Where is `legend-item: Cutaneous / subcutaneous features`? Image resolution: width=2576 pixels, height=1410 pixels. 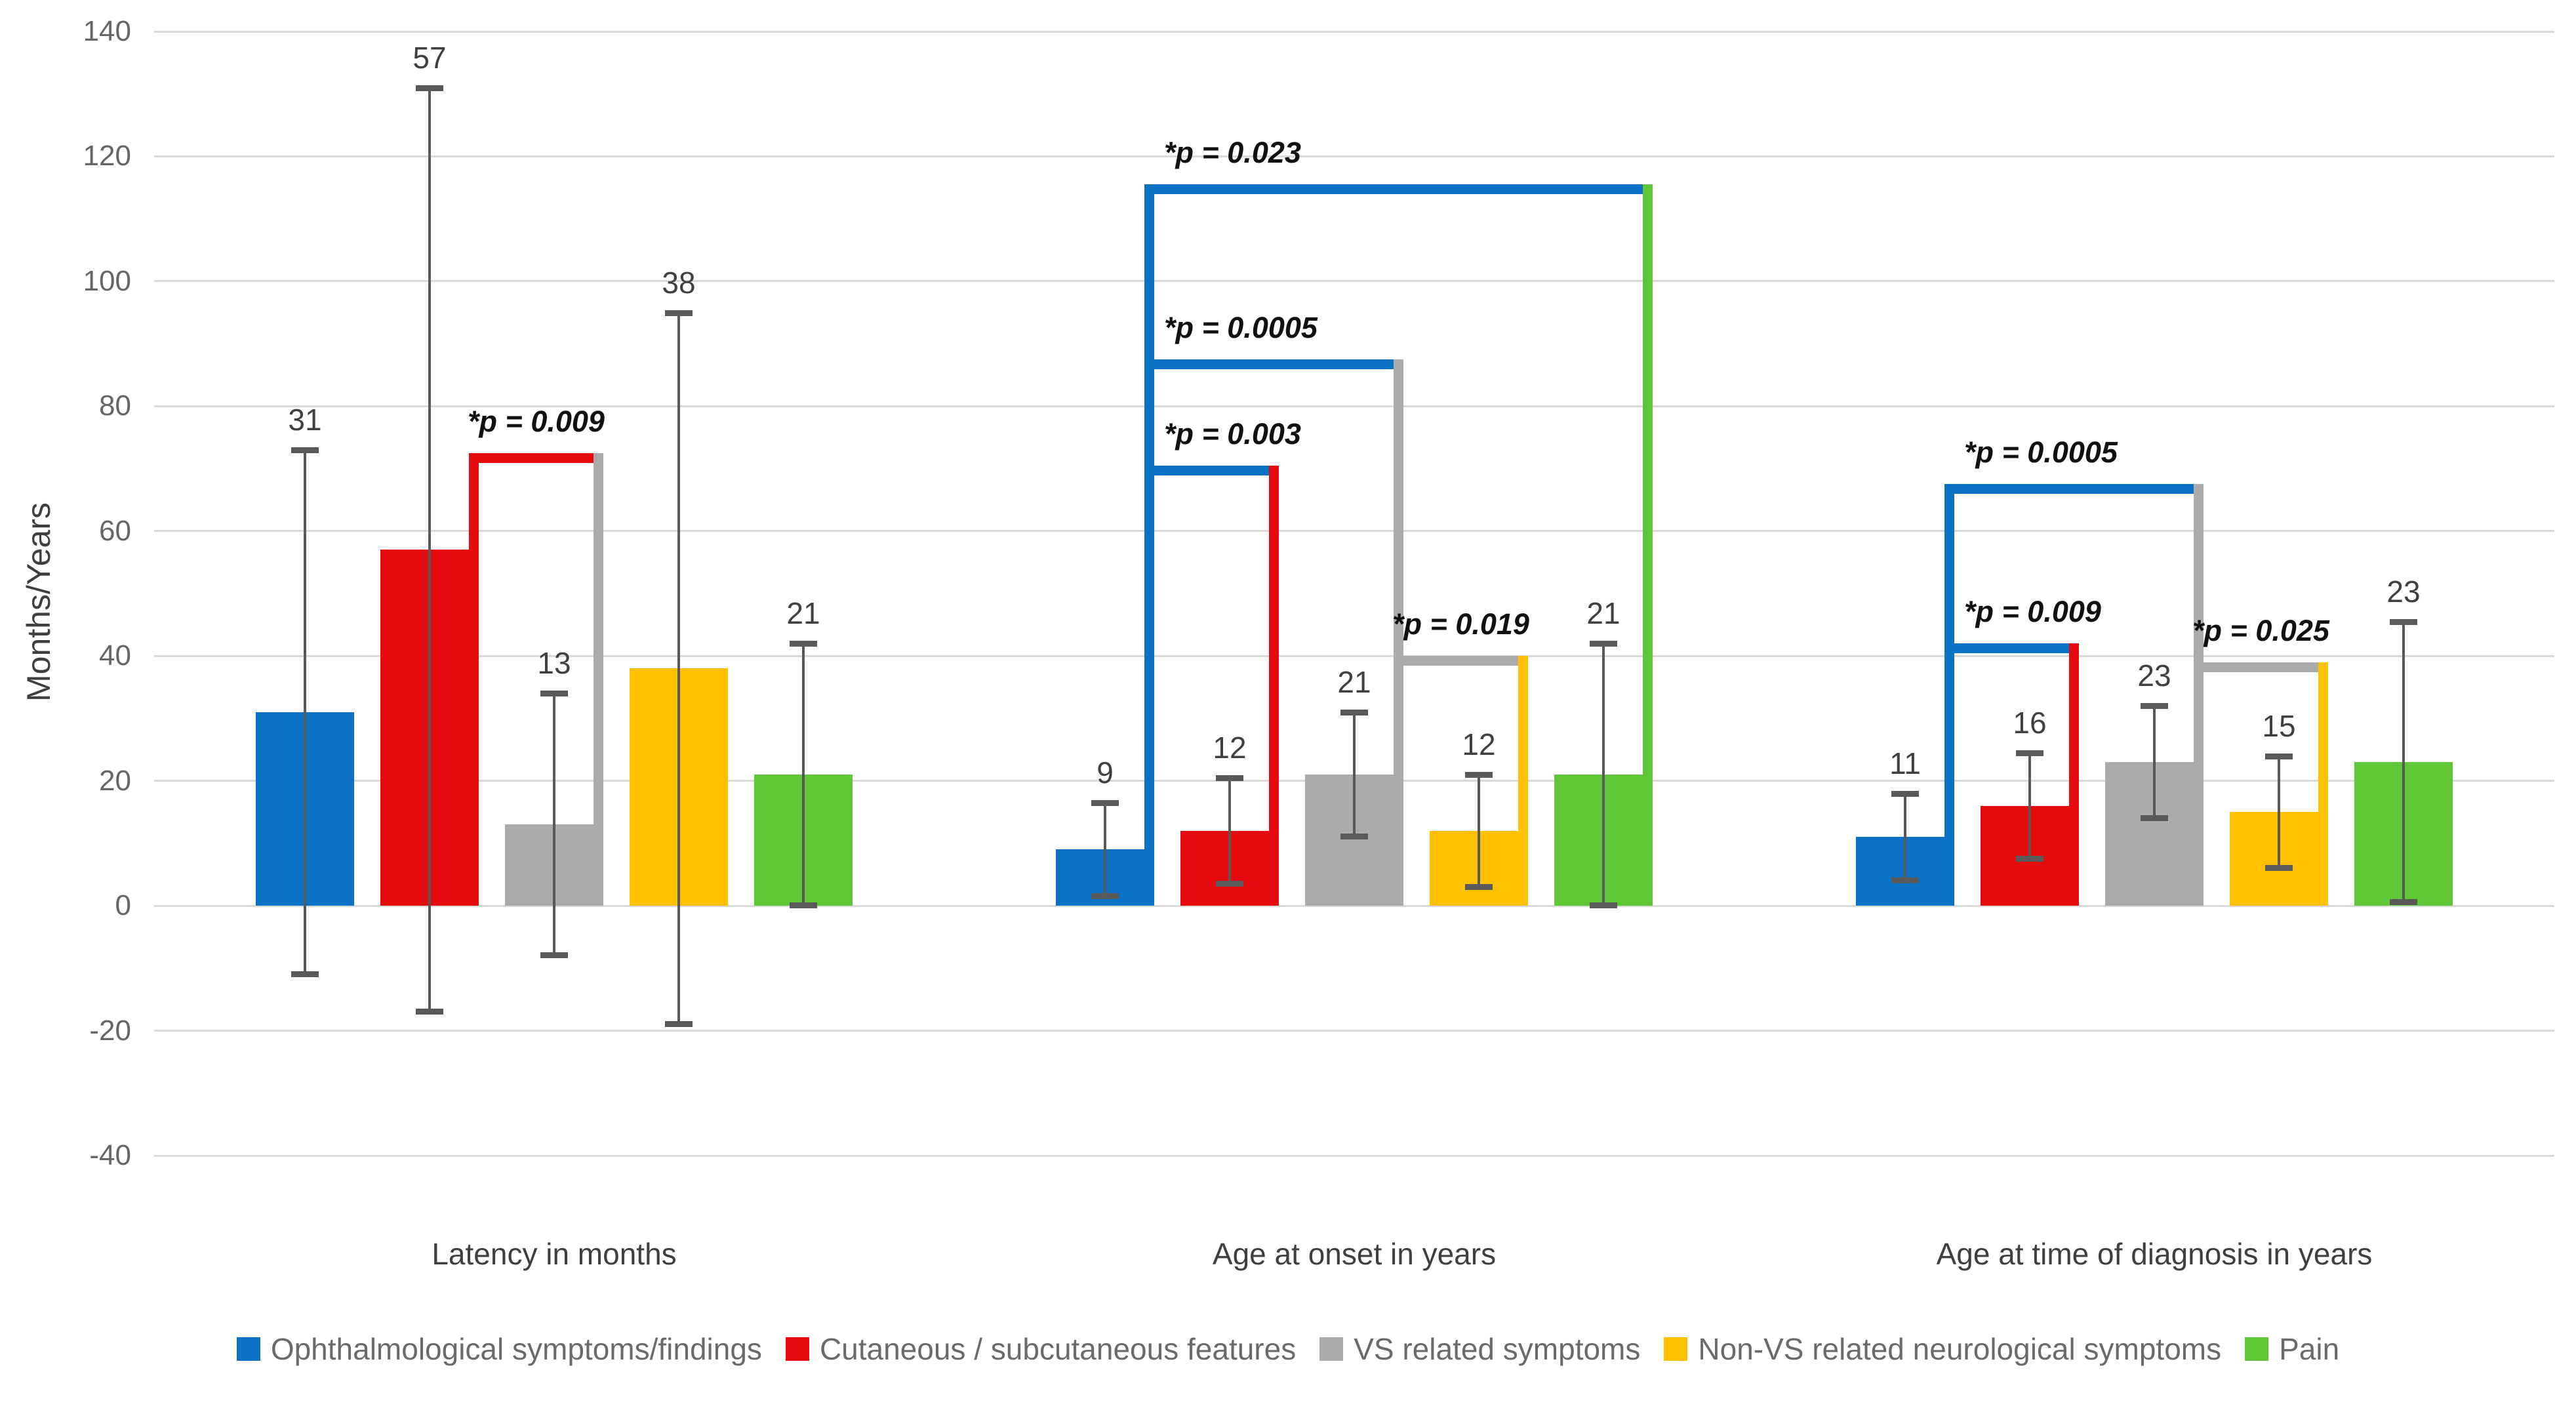
legend-item: Cutaneous / subcutaneous features is located at coordinates (1041, 1349).